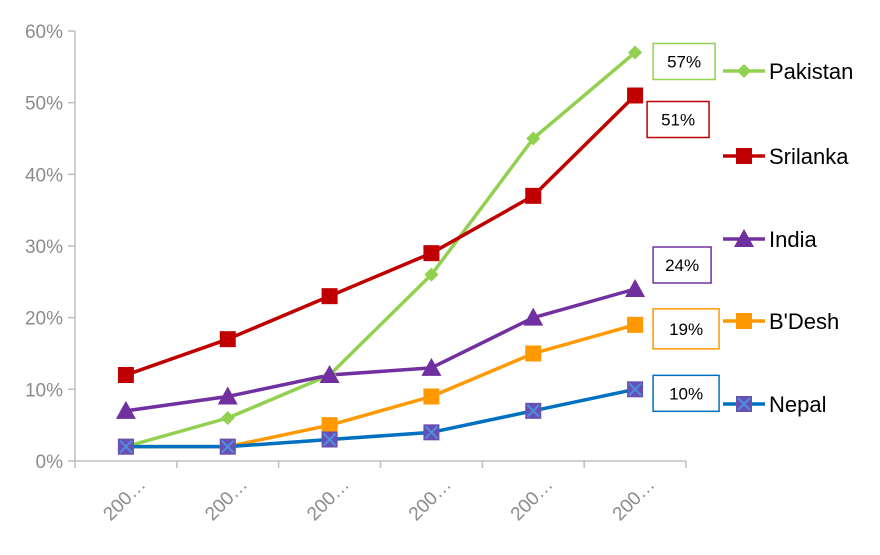 The height and width of the screenshot is (555, 880). Describe the element at coordinates (44, 319) in the screenshot. I see `y-tick-label: 20%` at that location.